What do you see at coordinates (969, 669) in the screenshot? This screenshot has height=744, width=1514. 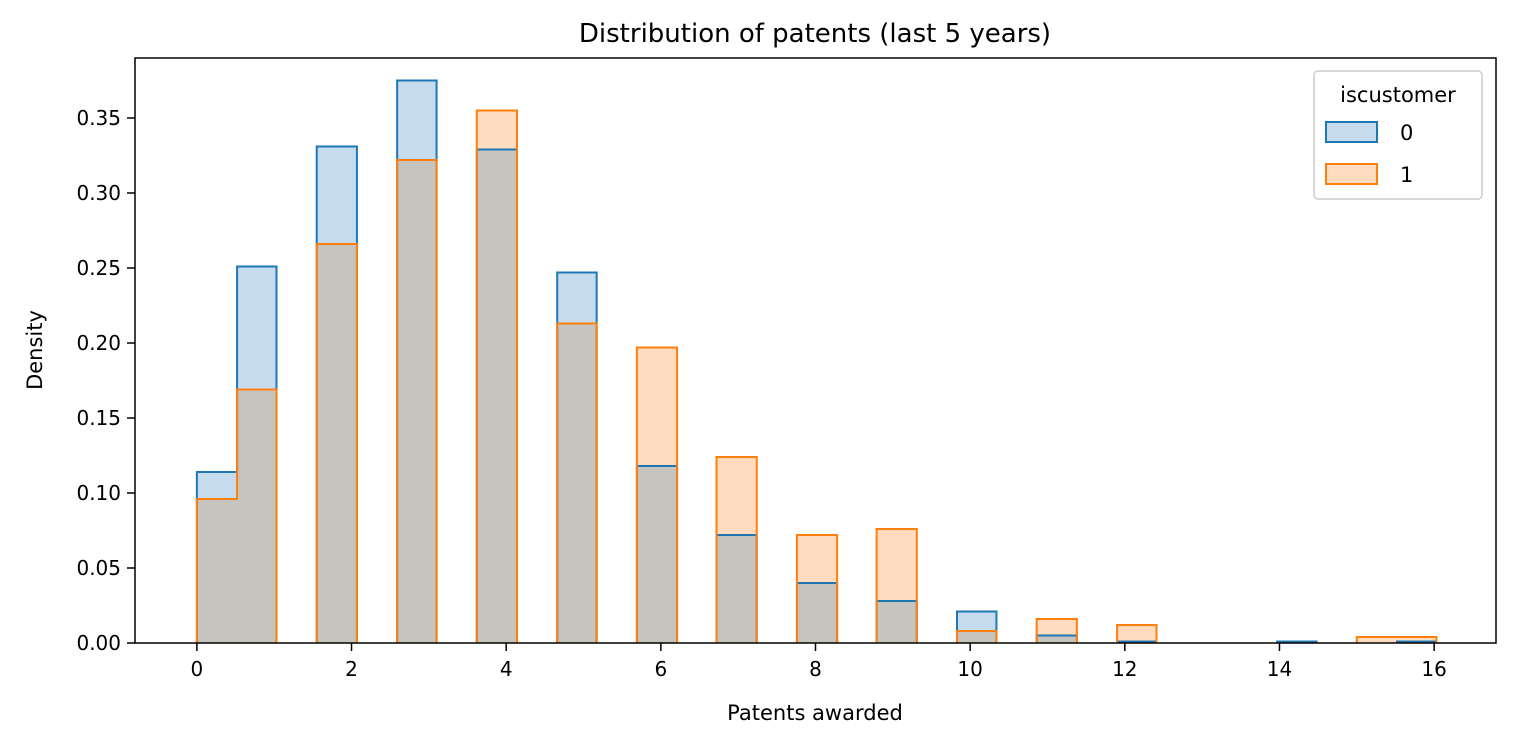 I see `x-tick-label: 10` at bounding box center [969, 669].